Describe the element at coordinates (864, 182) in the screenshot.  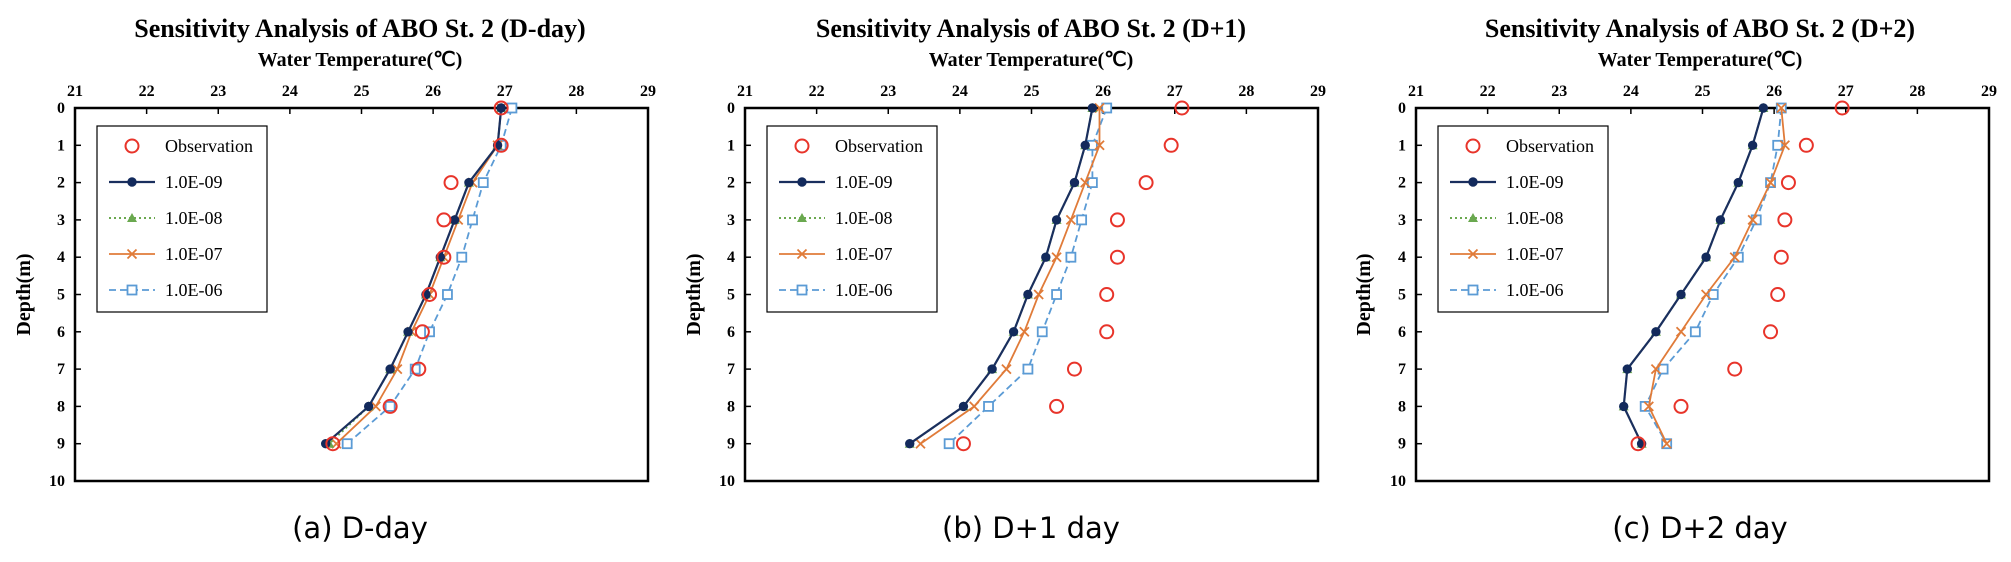
I see `legend-label-1.0E-09: 1.0E-09` at that location.